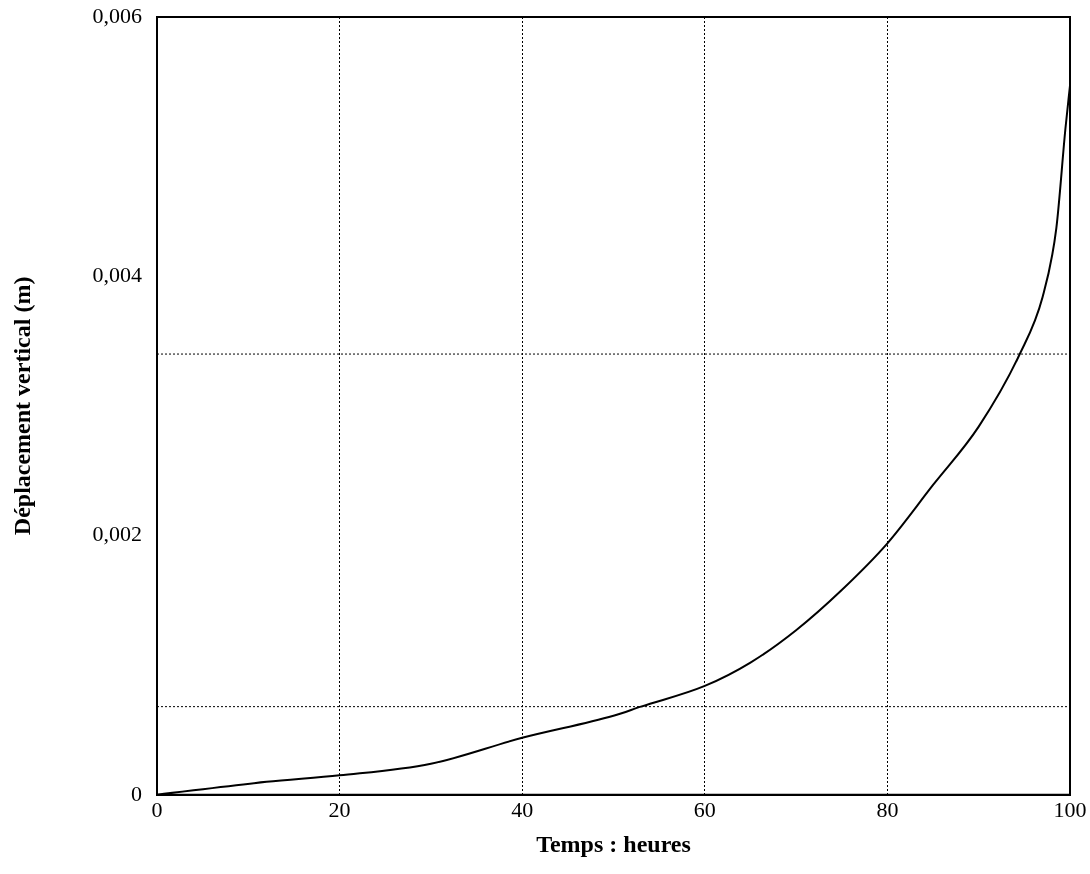  I want to click on x-axis-title: Temps : heures, so click(613, 843).